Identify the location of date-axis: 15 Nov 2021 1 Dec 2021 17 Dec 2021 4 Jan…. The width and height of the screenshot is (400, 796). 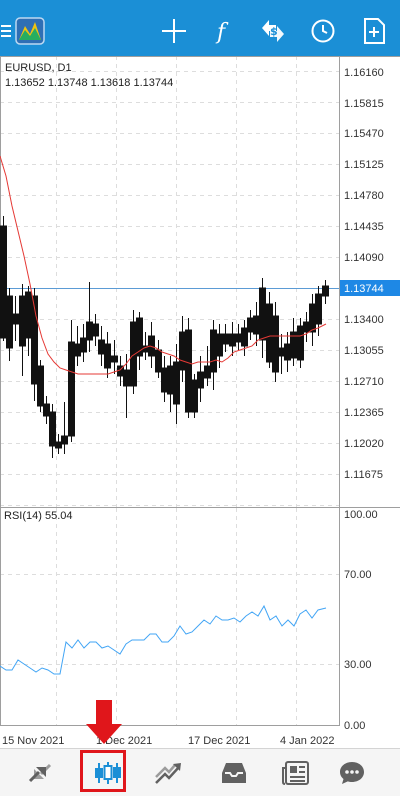
(168, 741).